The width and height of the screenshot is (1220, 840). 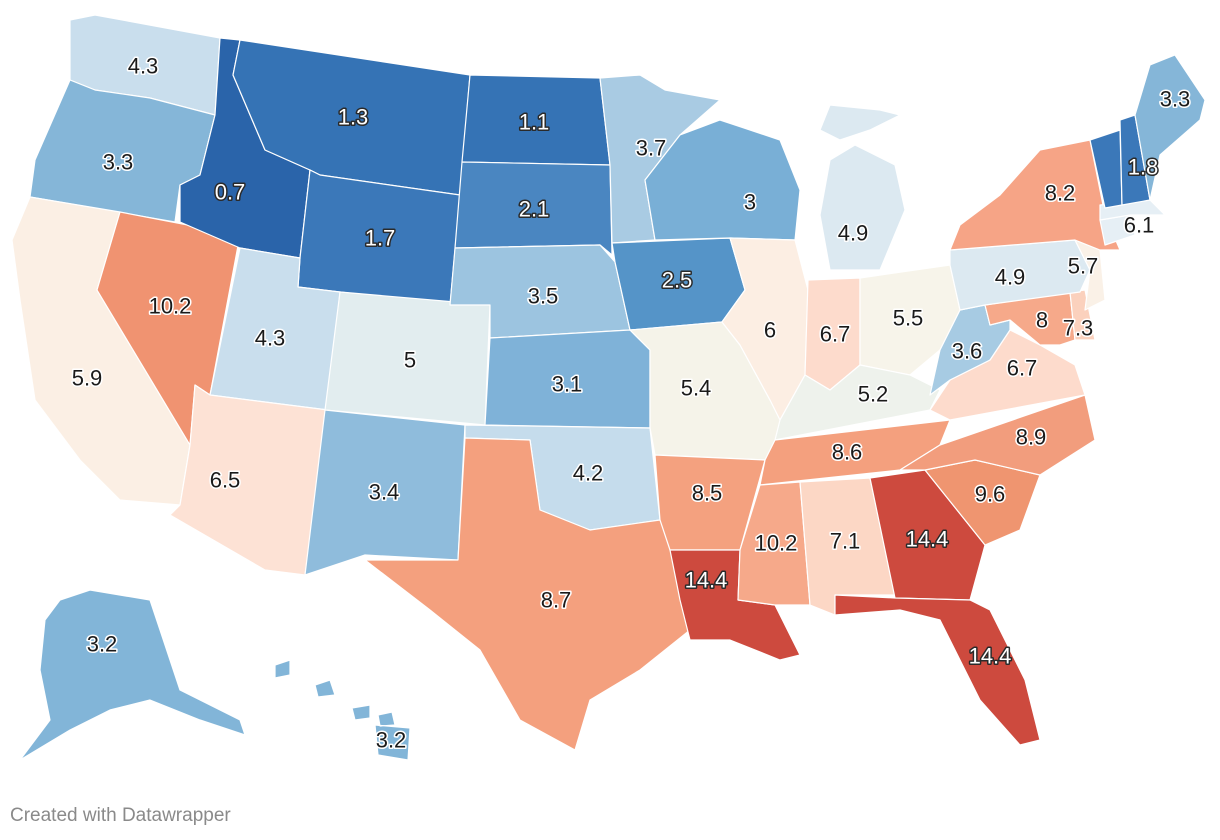 What do you see at coordinates (651, 148) in the screenshot?
I see `label-minnesota: 3.7` at bounding box center [651, 148].